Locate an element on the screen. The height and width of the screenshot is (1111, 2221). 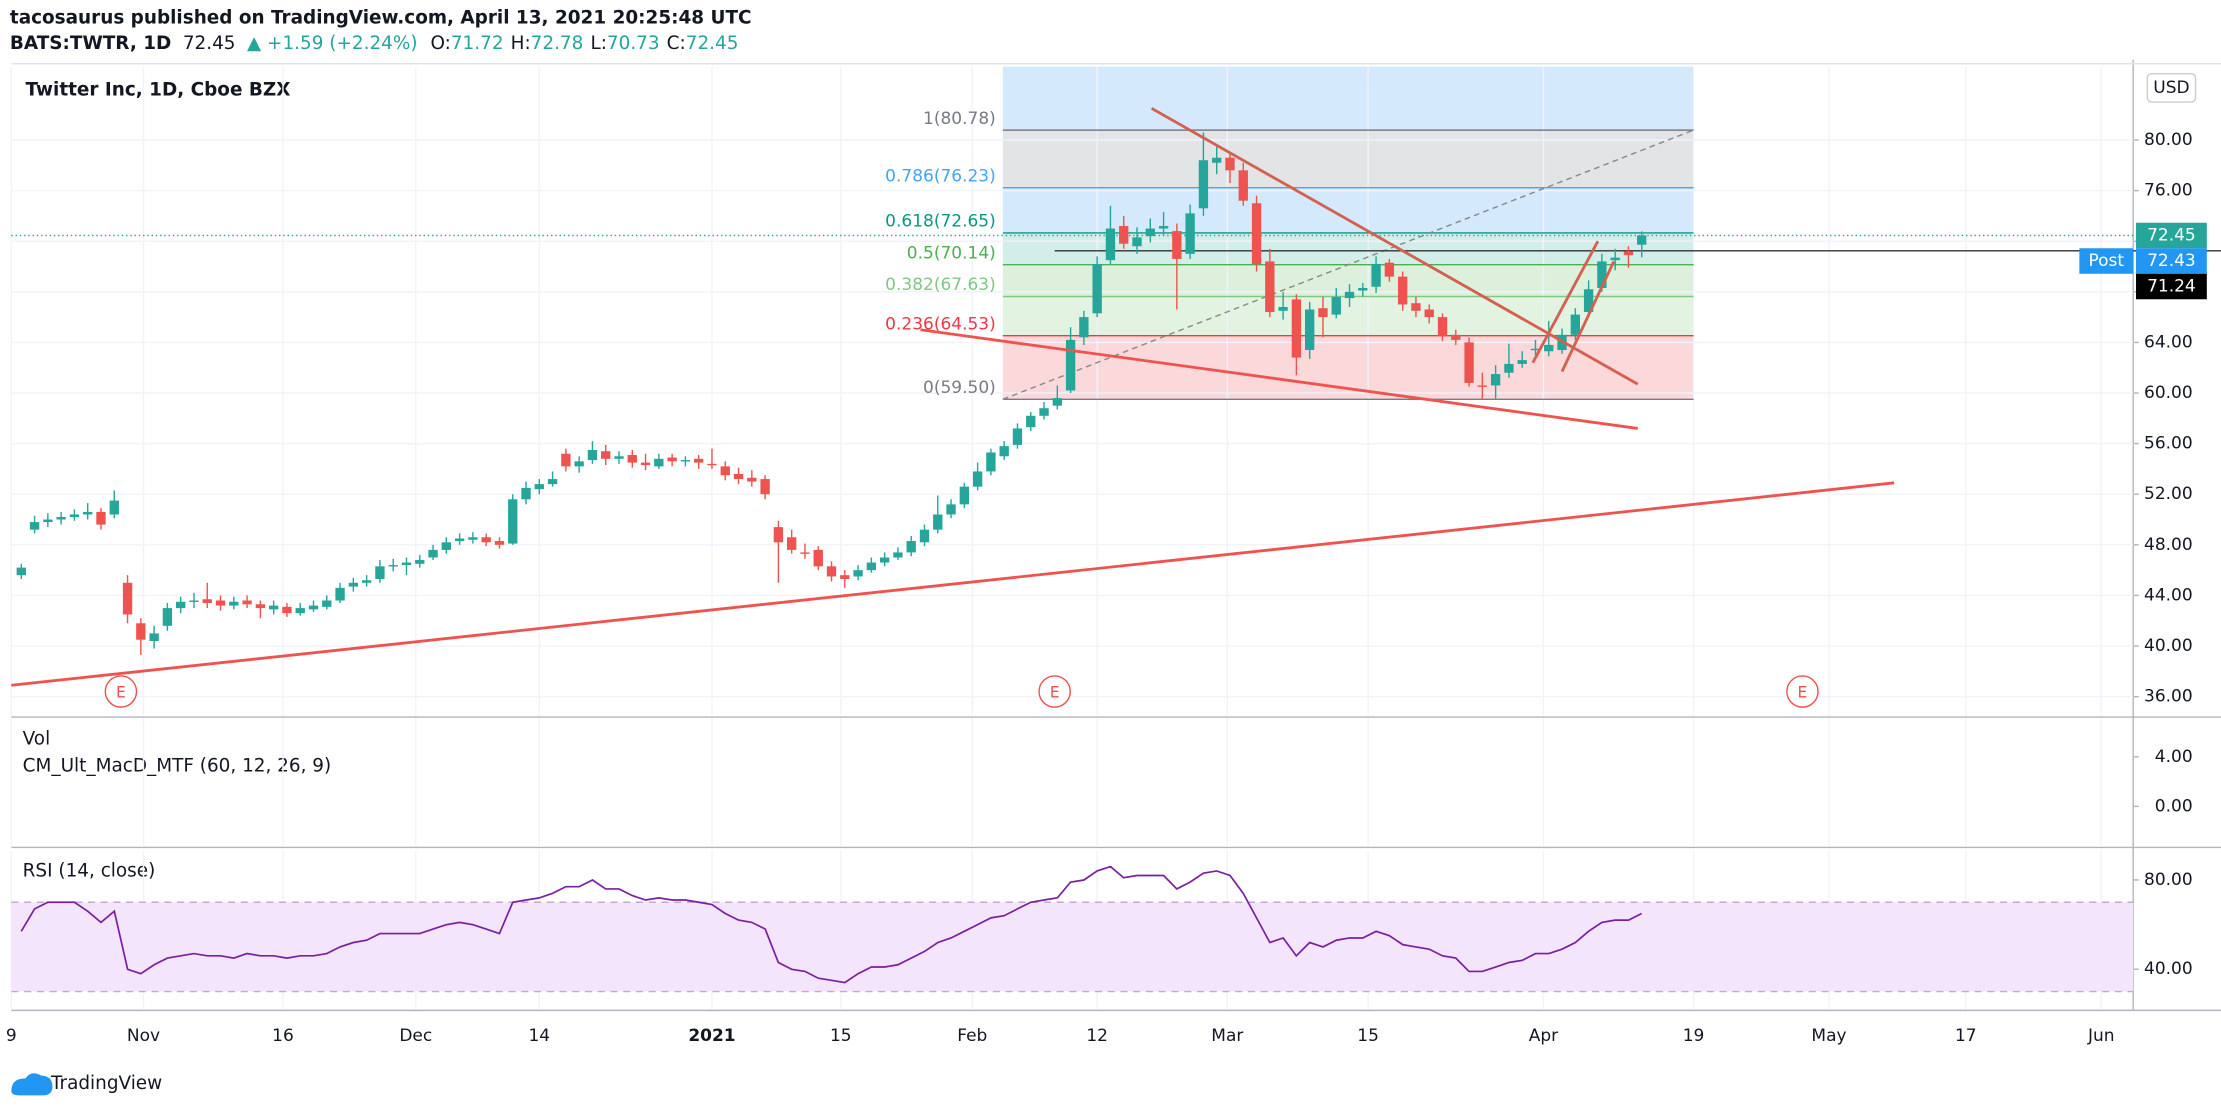
fib-label: 0.786(76.23) is located at coordinates (940, 176).